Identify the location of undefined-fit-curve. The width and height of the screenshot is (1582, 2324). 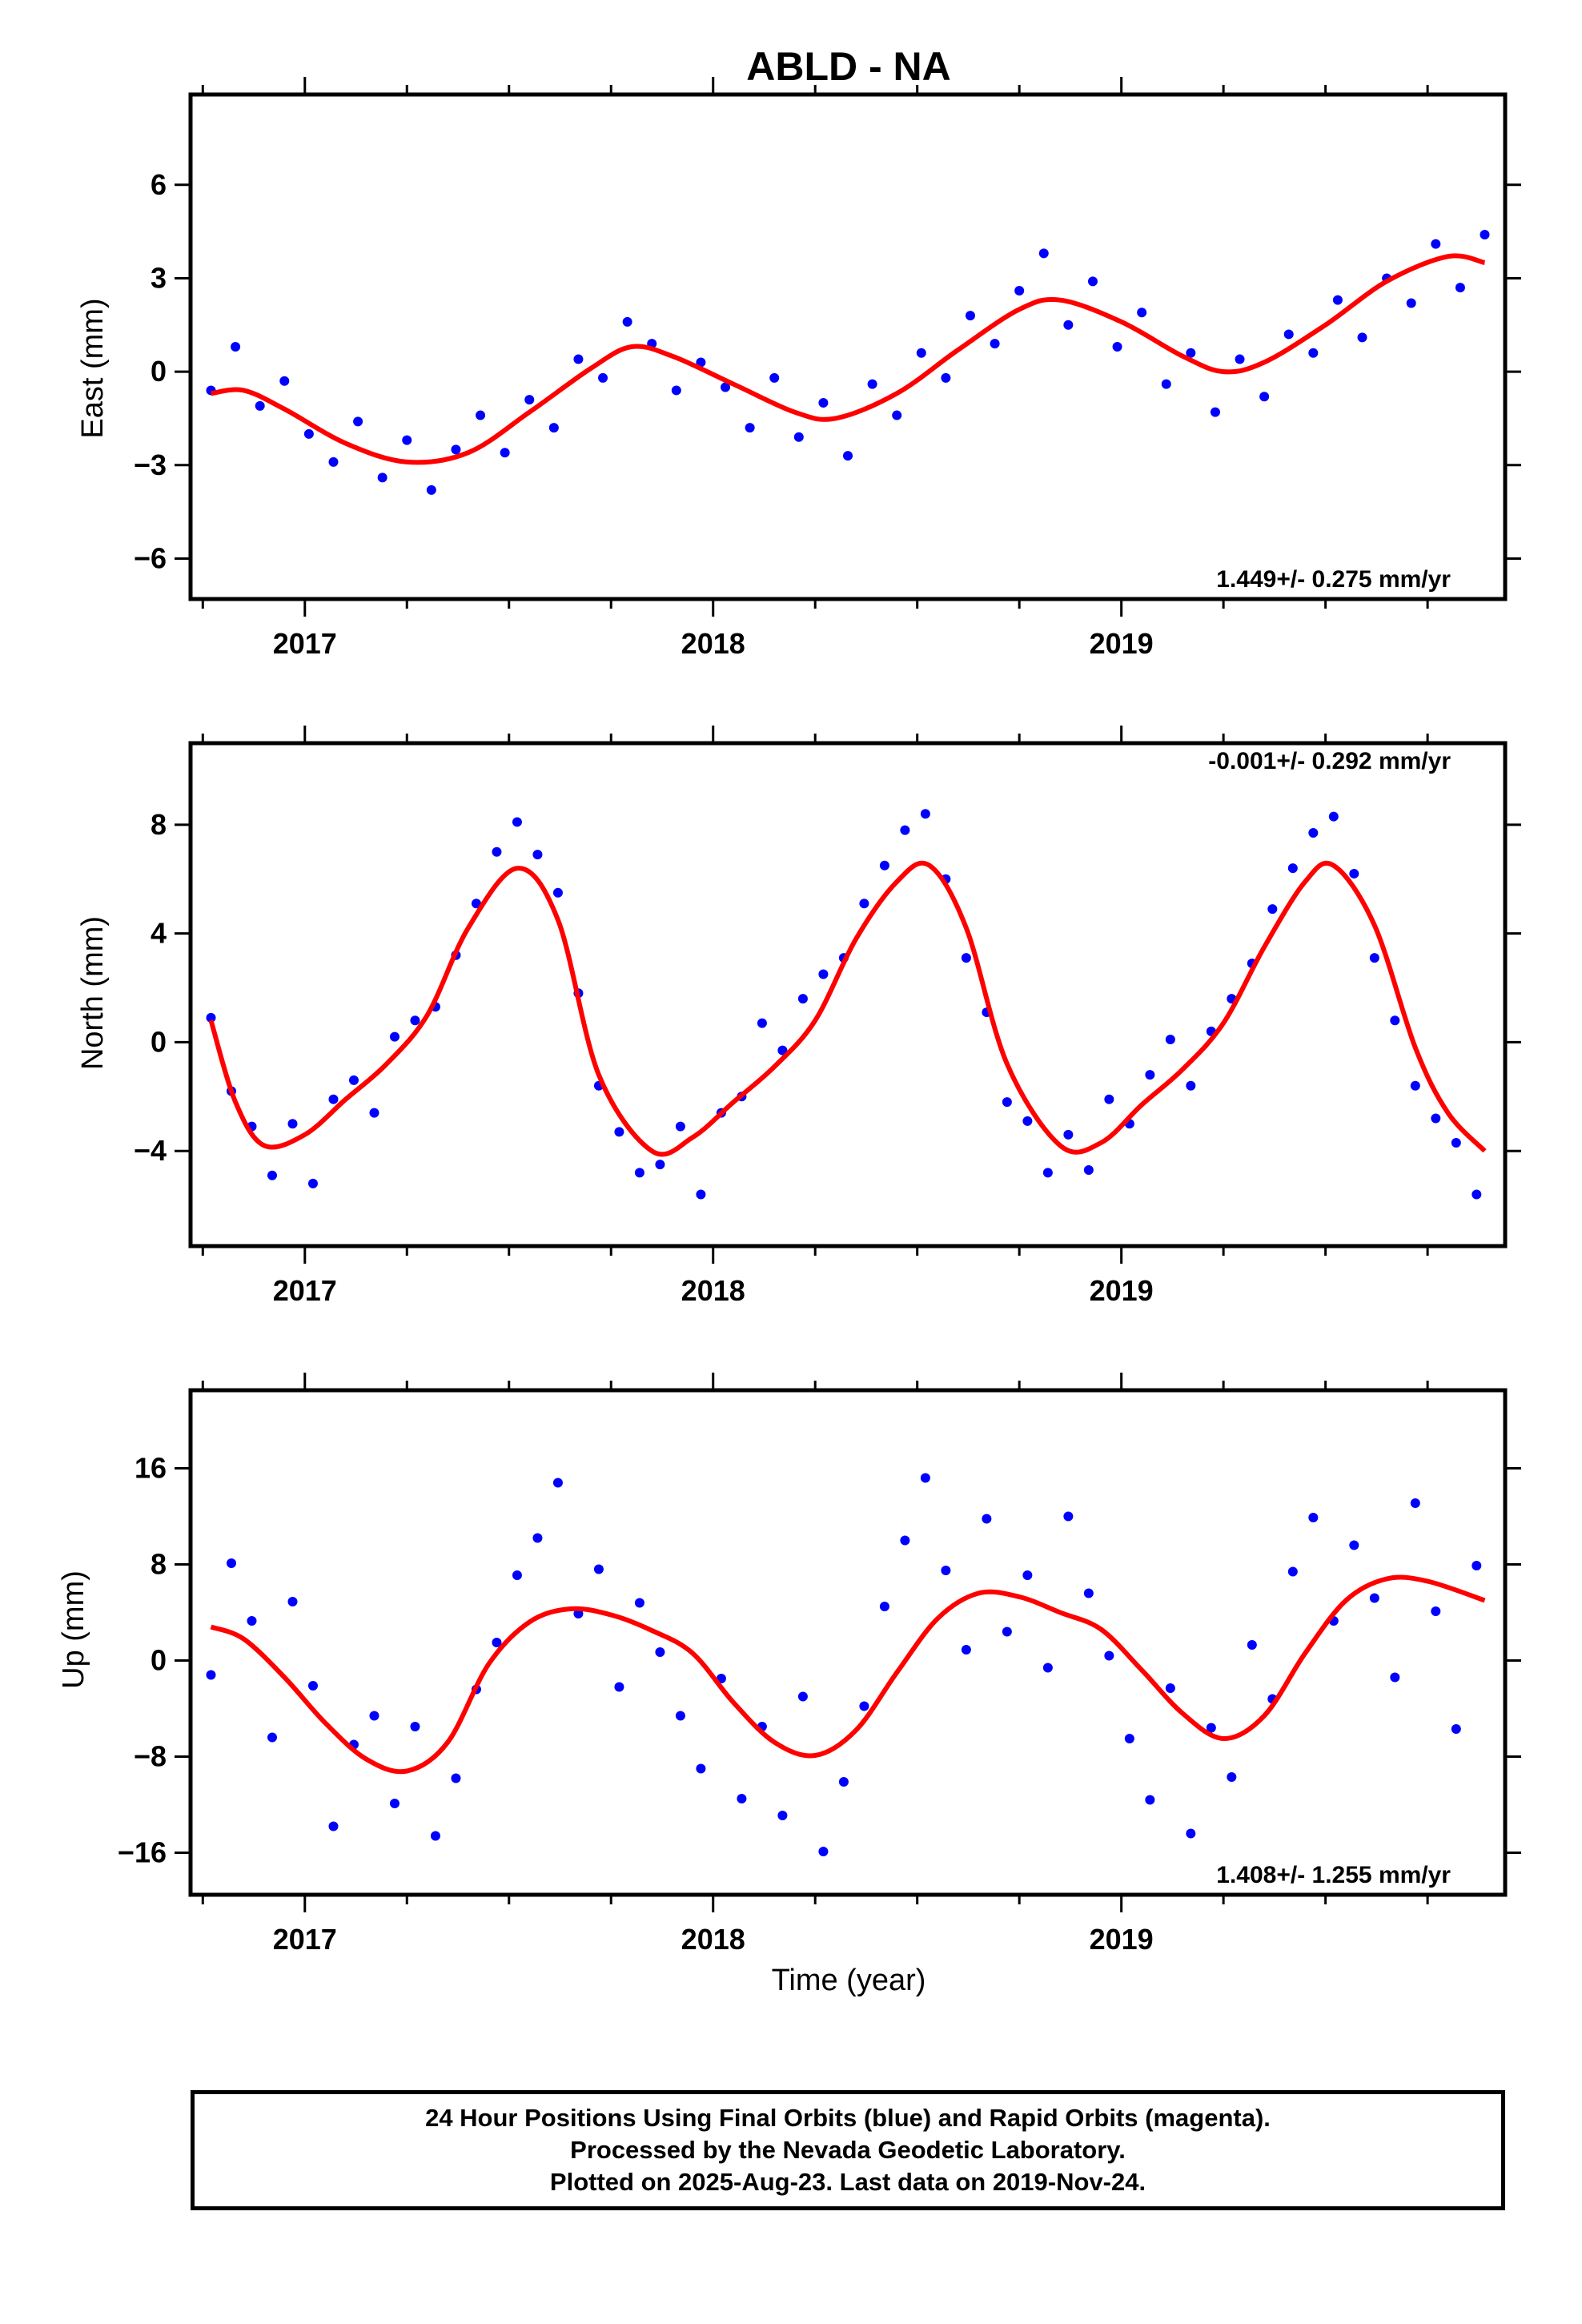
(848, 359).